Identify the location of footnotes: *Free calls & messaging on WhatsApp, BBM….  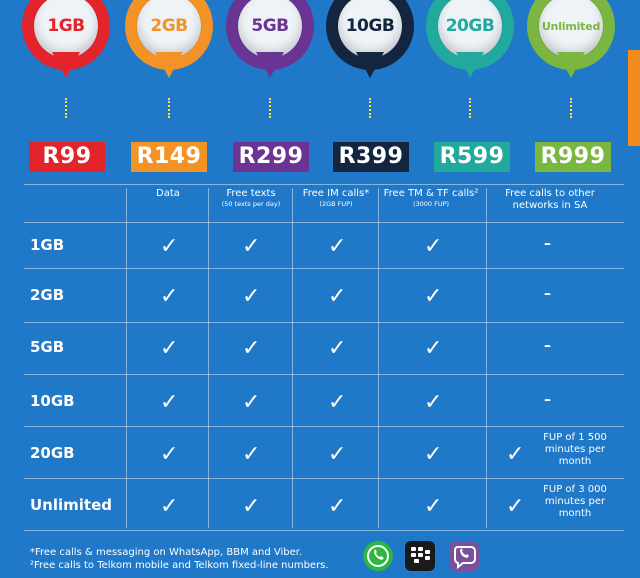
(179, 559).